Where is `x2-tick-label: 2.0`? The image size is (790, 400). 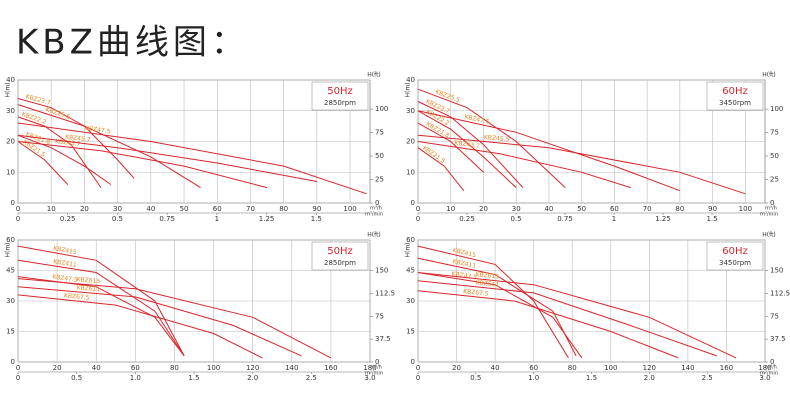
x2-tick-label: 2.0 is located at coordinates (252, 378).